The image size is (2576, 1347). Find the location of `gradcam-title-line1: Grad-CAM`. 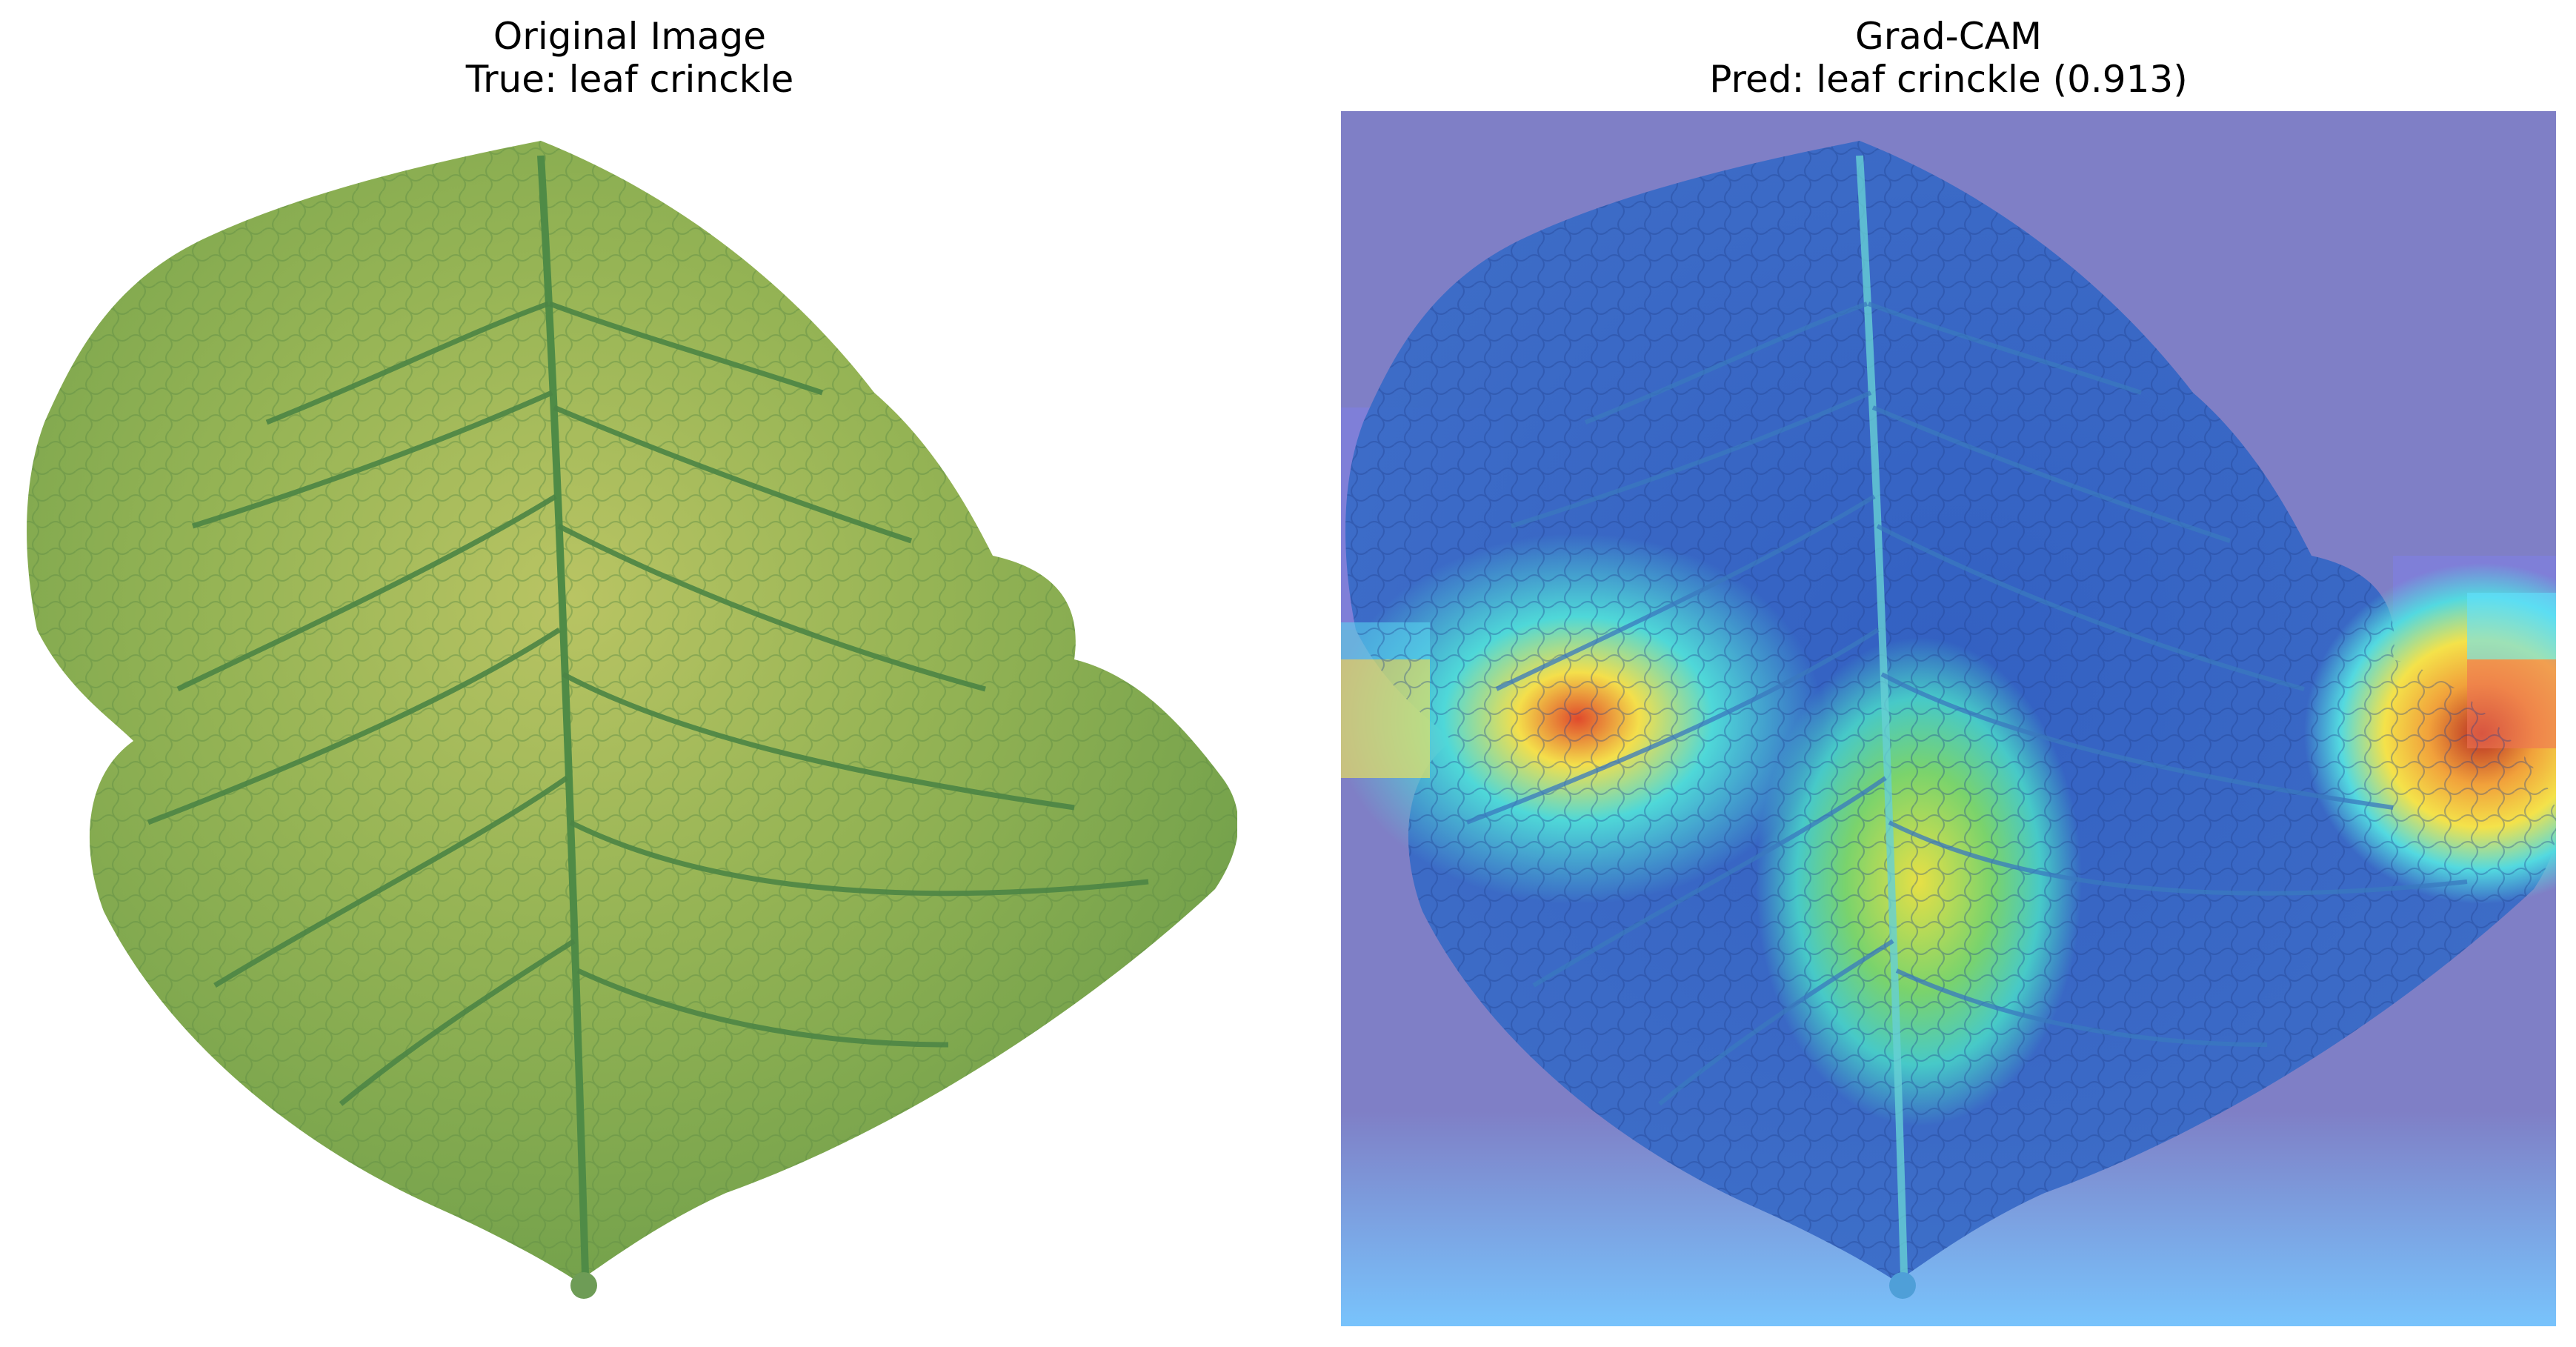

gradcam-title-line1: Grad-CAM is located at coordinates (1949, 36).